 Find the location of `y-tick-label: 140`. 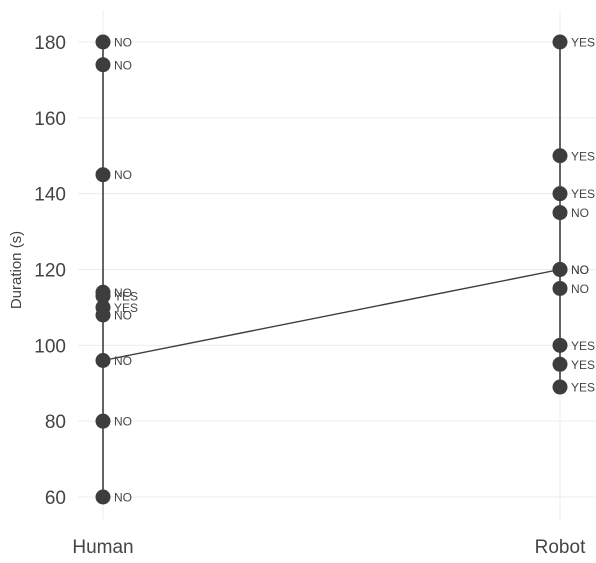

y-tick-label: 140 is located at coordinates (50, 195).